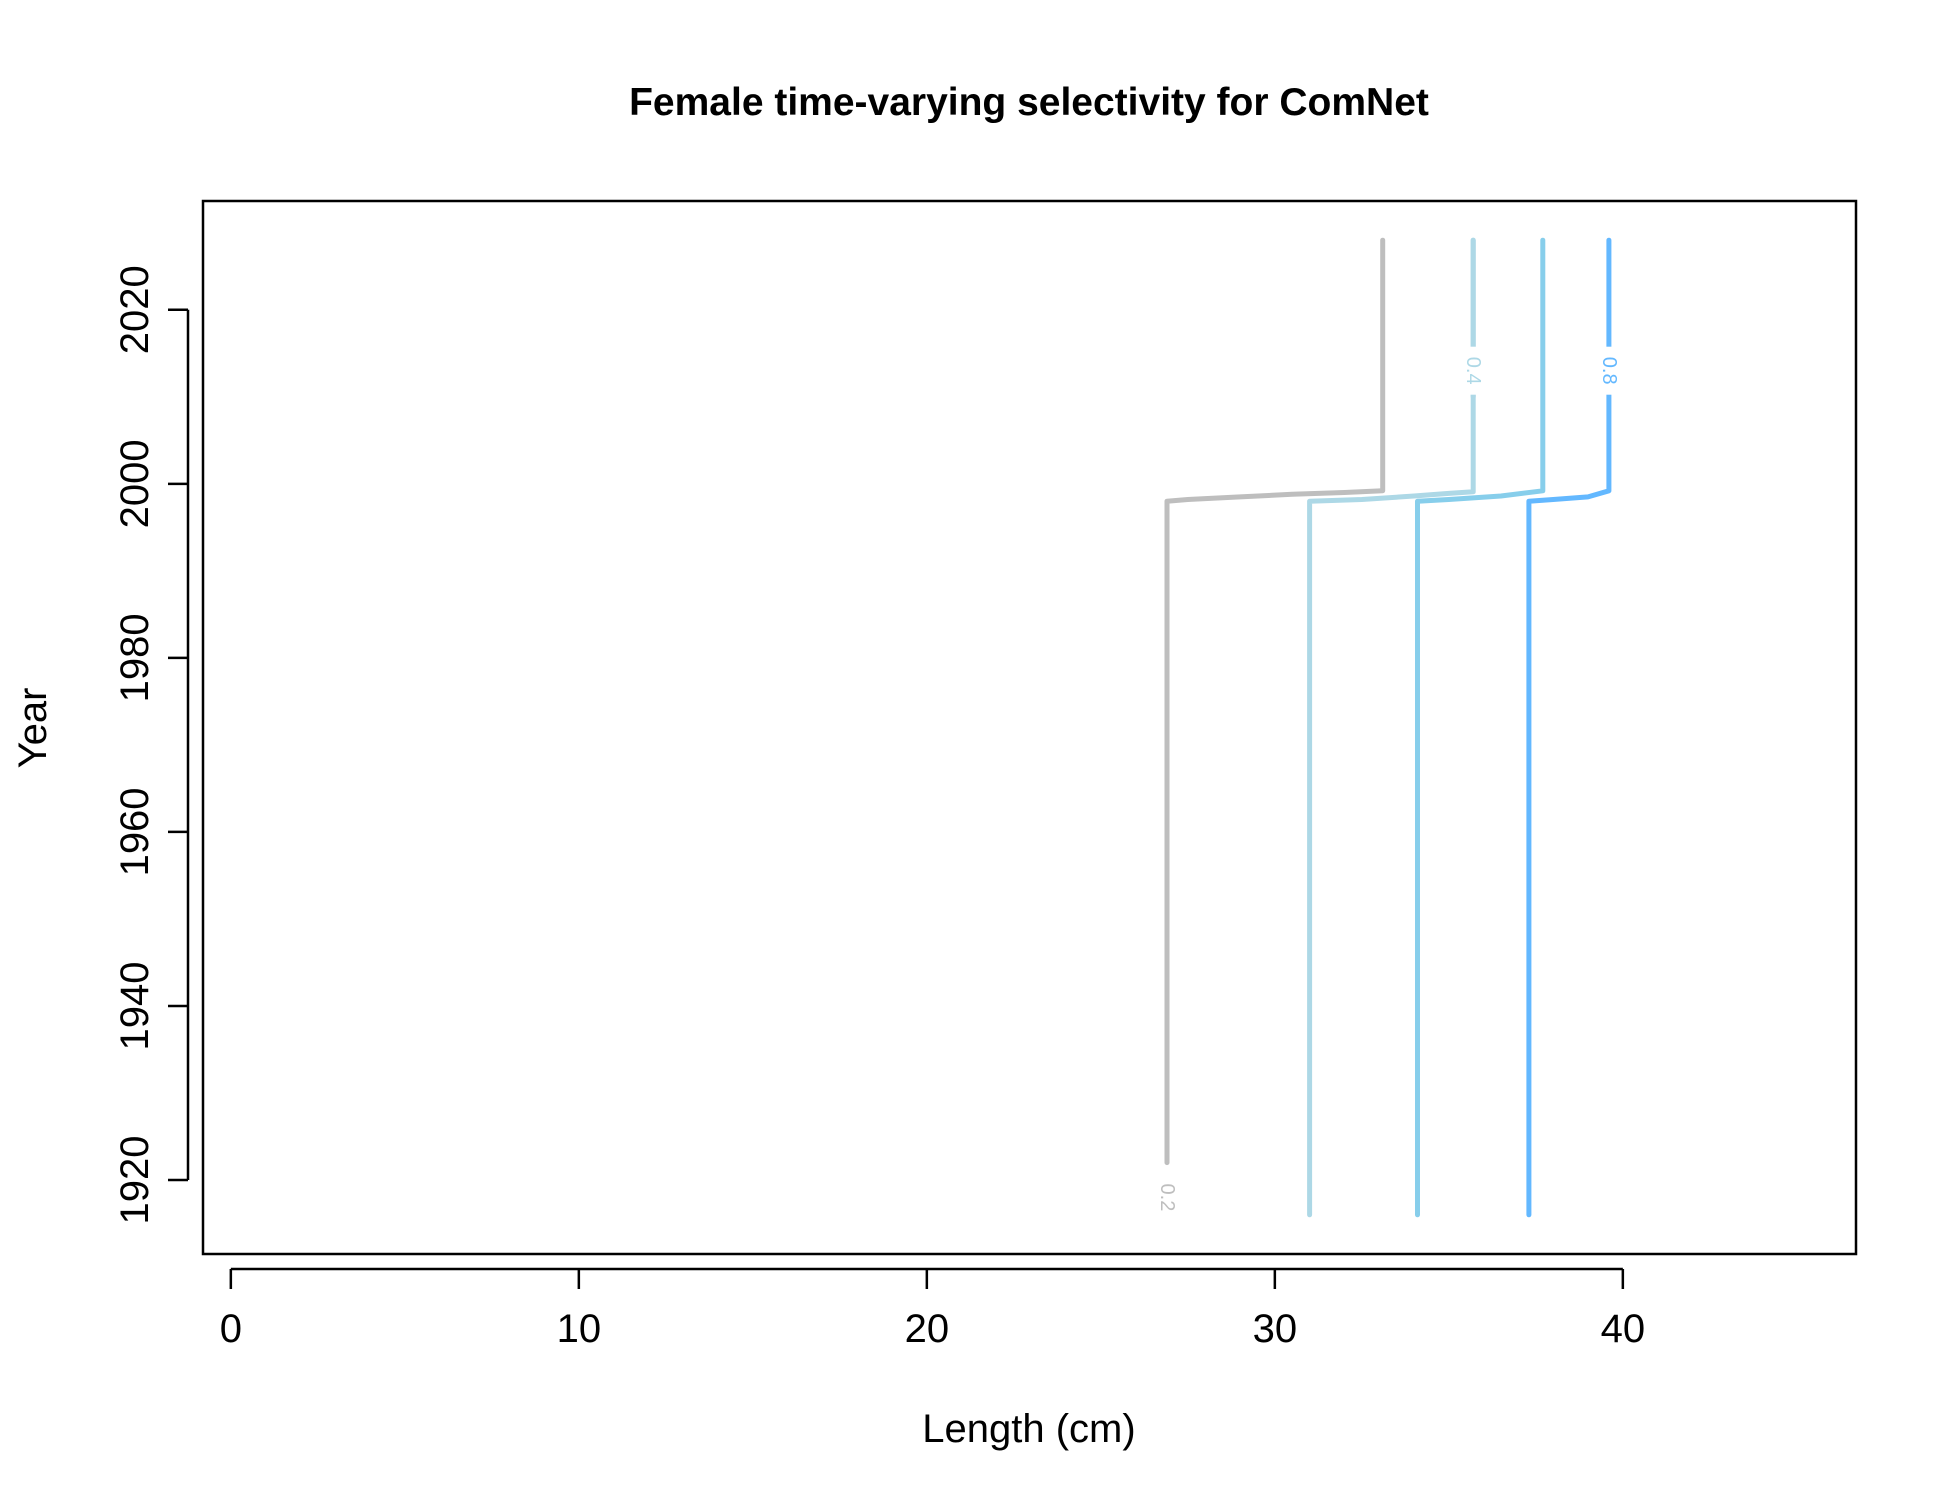 The image size is (1950, 1500). What do you see at coordinates (135, 657) in the screenshot?
I see `y-tick-label: 1980` at bounding box center [135, 657].